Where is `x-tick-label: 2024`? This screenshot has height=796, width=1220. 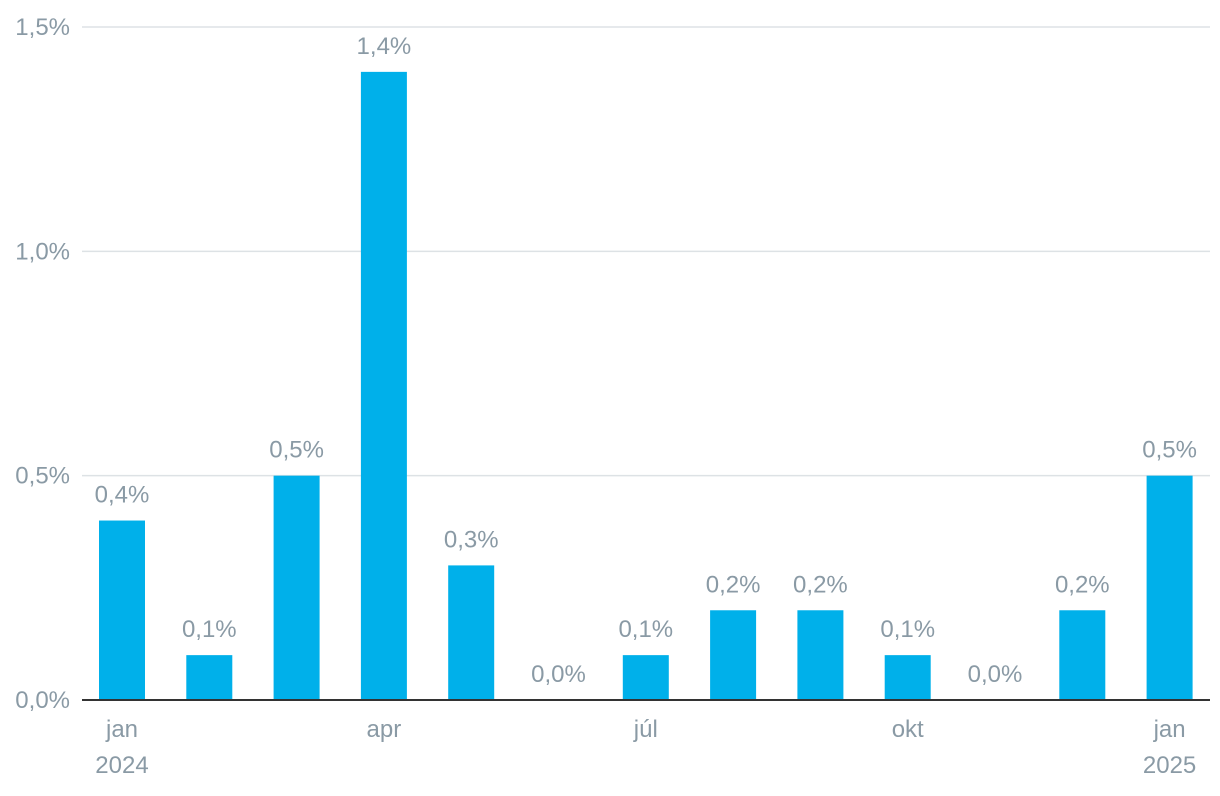 x-tick-label: 2024 is located at coordinates (121, 765).